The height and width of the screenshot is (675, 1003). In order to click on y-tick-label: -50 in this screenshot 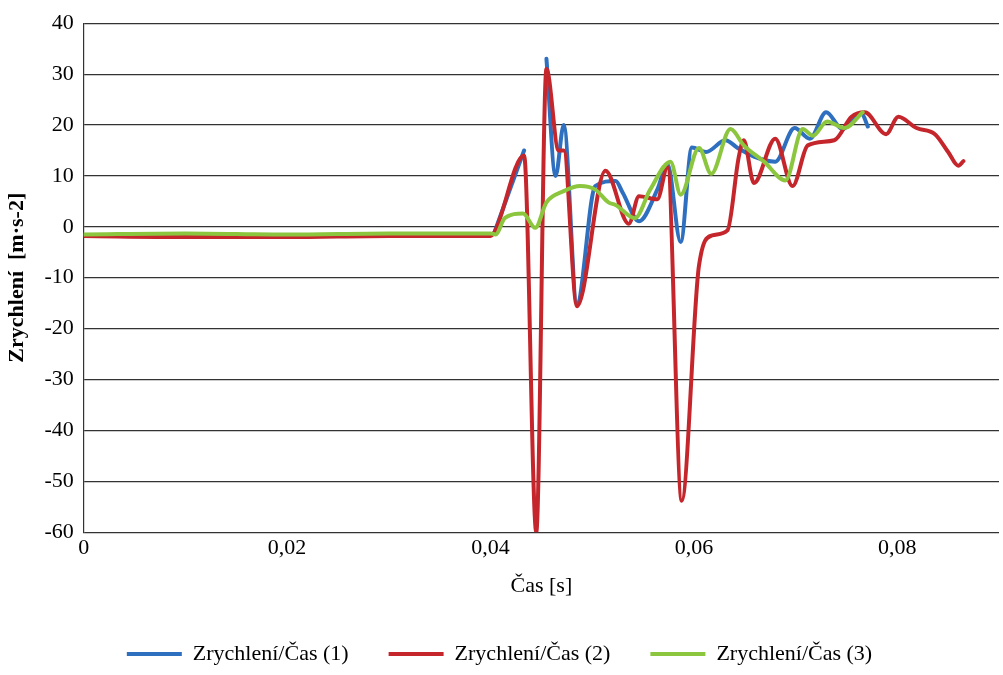, I will do `click(59, 480)`.